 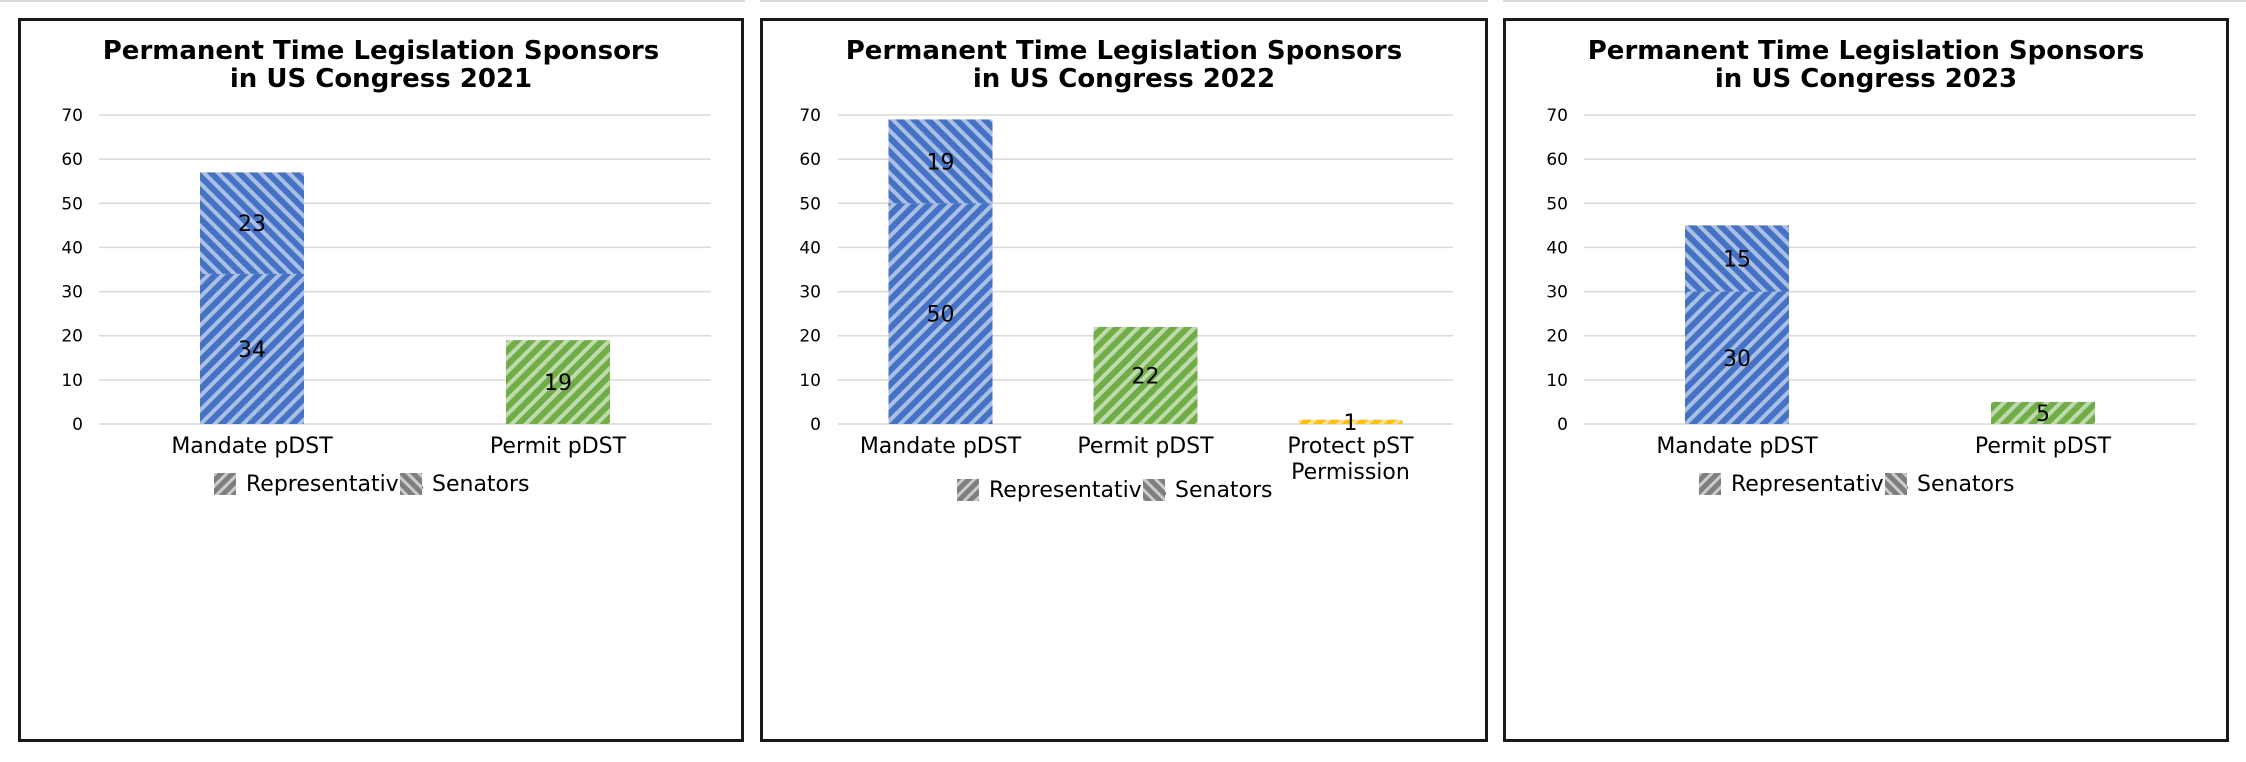 What do you see at coordinates (1124, 79) in the screenshot?
I see `chart-title-line: in US Congress 2022` at bounding box center [1124, 79].